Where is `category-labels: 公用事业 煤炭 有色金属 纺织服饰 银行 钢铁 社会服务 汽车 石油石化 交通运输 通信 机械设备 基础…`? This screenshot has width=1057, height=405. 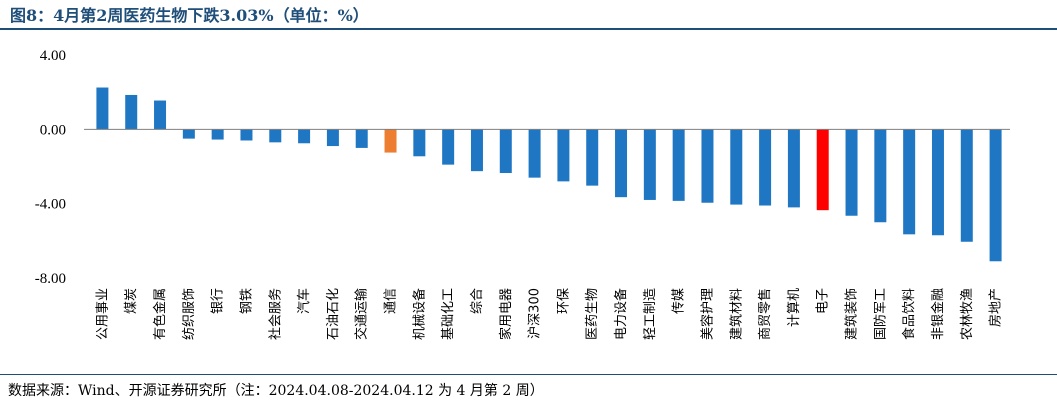
category-labels: 公用事业 煤炭 有色金属 纺织服饰 银行 钢铁 社会服务 汽车 石油石化 交通运输 通信 机械设备 基础… is located at coordinates (549, 314).